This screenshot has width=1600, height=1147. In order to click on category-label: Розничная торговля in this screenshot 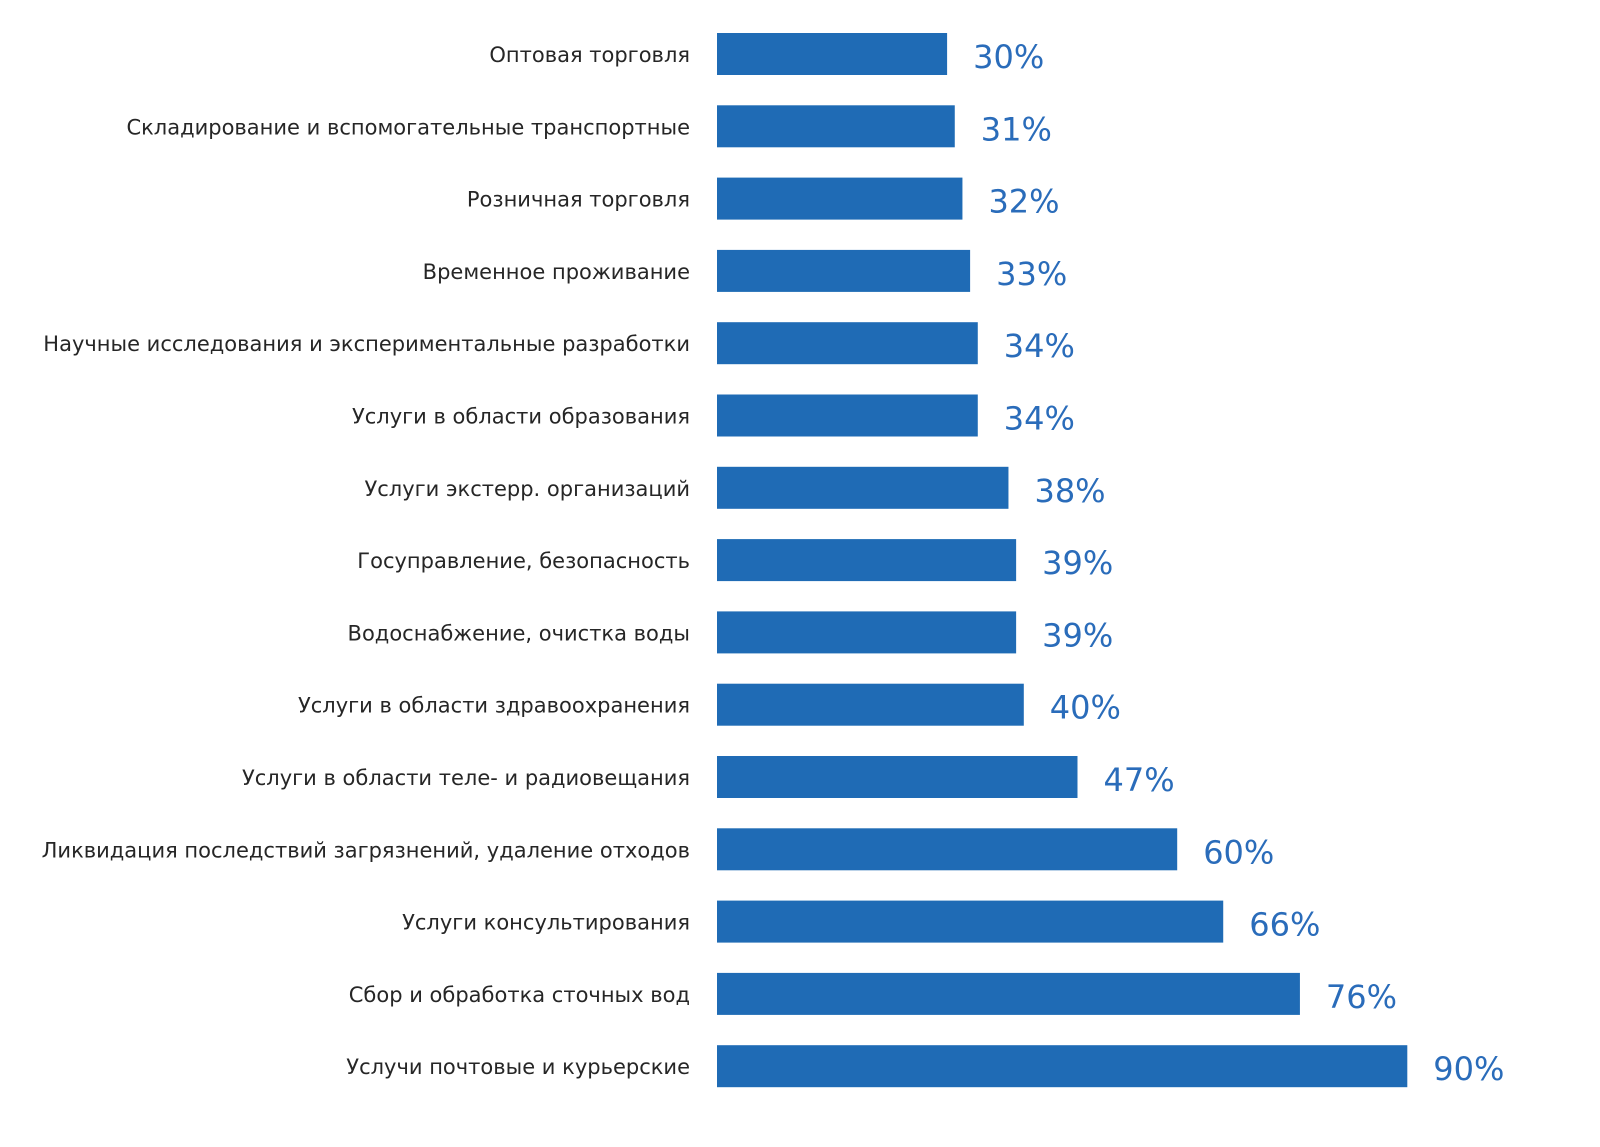, I will do `click(578, 200)`.